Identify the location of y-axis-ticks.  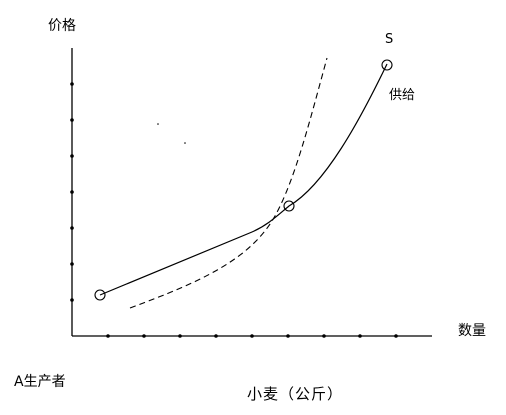
(72, 192).